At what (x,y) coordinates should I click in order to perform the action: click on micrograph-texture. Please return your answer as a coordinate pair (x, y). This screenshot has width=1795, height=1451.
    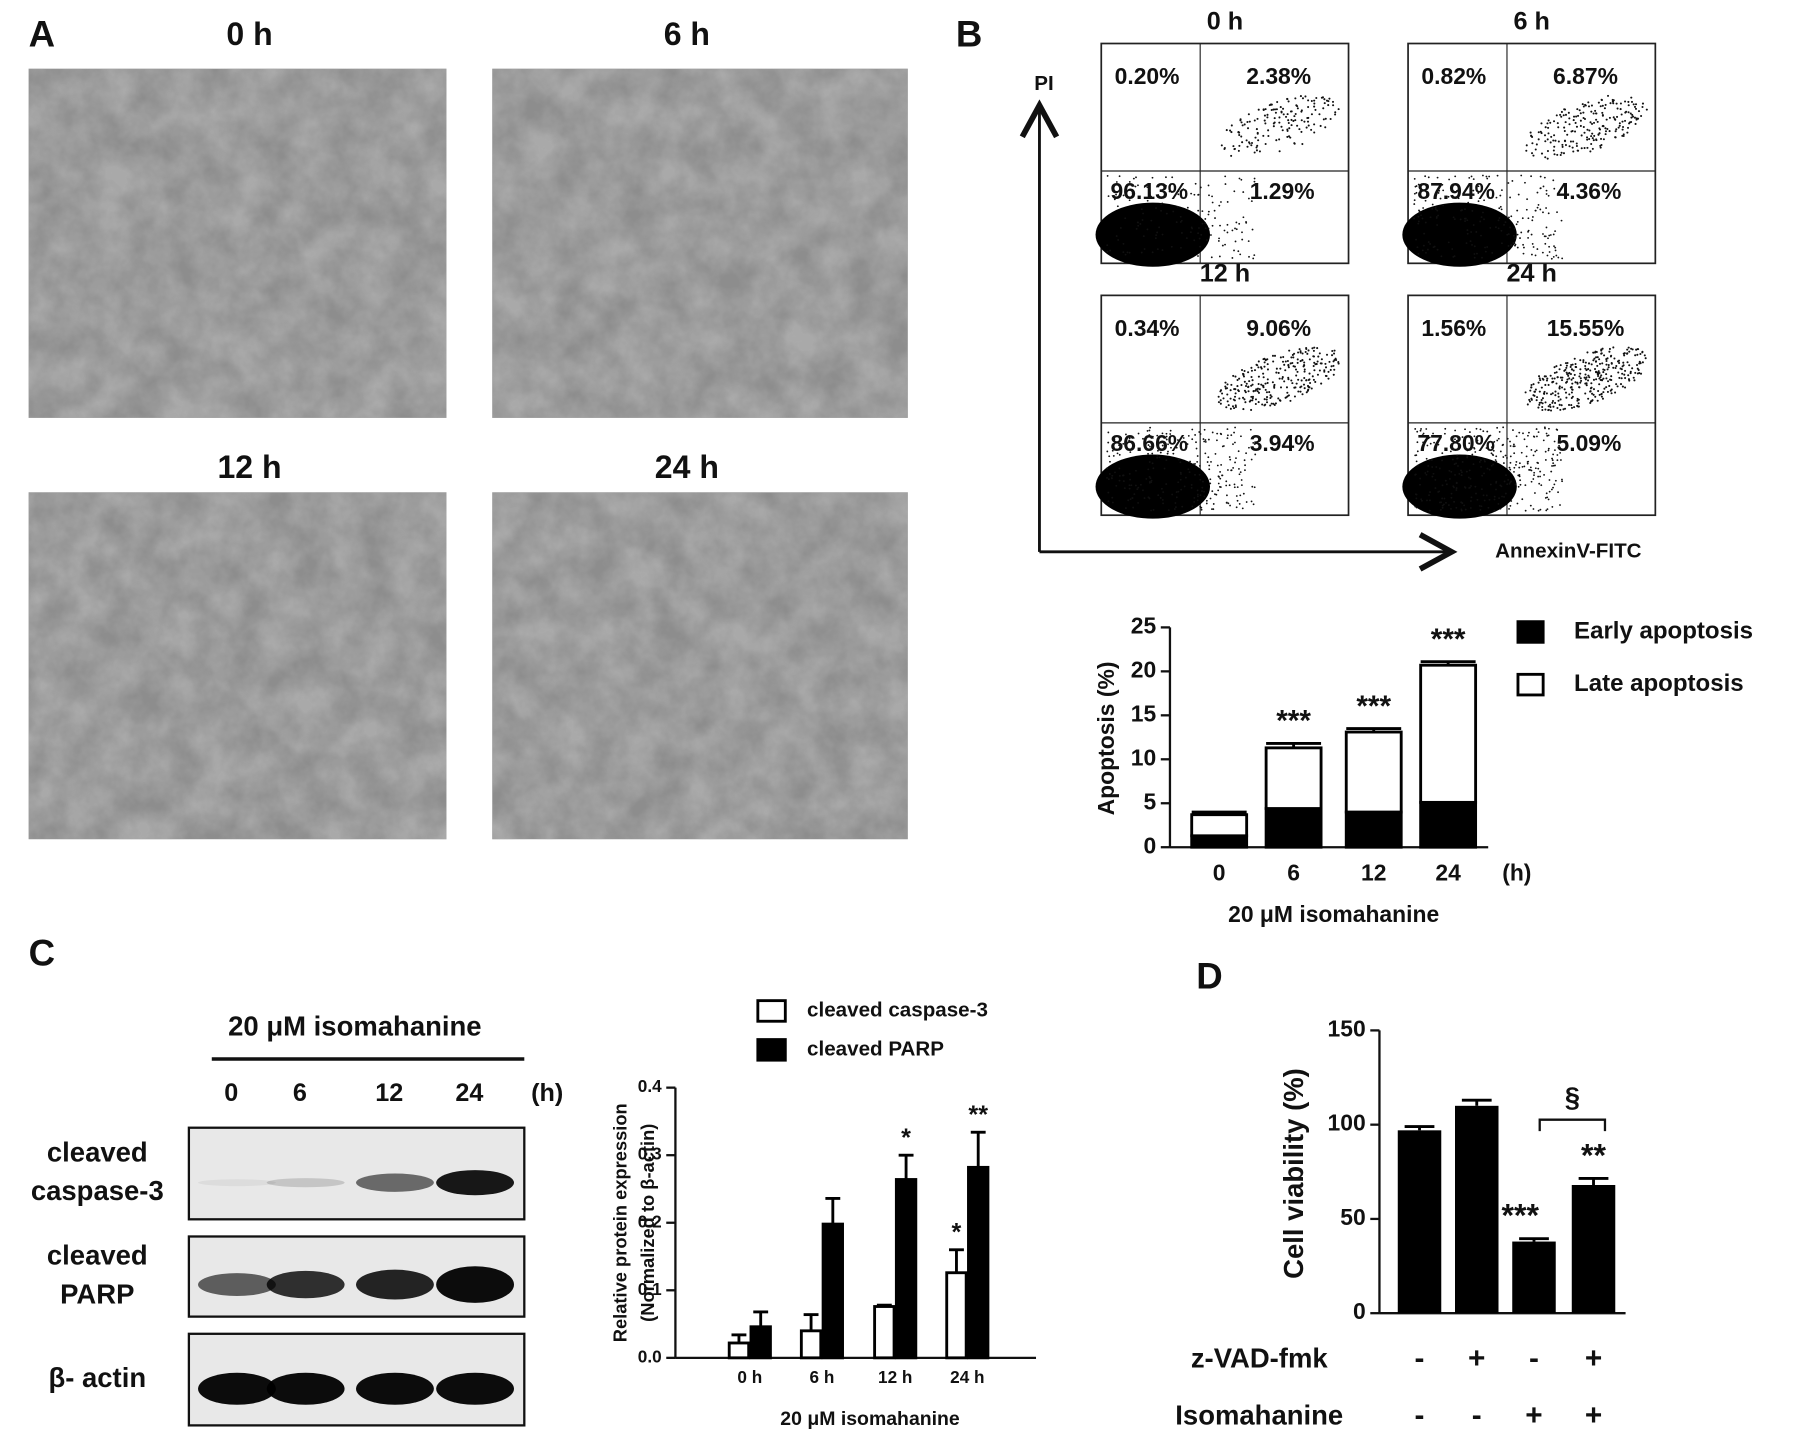
    Looking at the image, I should click on (237, 666).